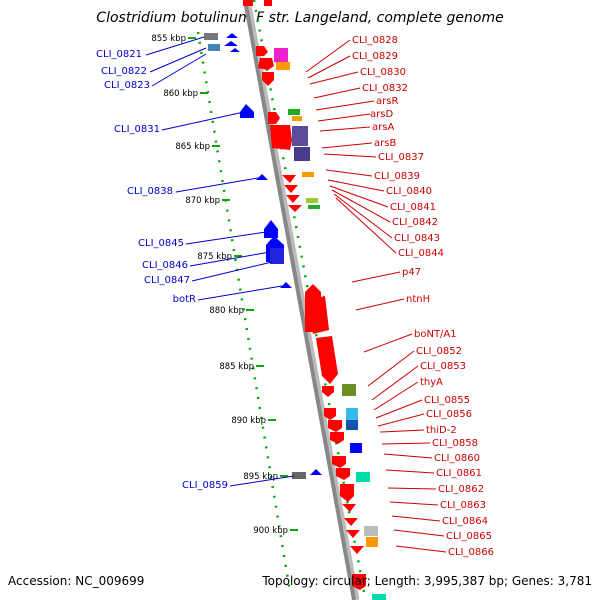  Describe the element at coordinates (371, 531) in the screenshot. I see `feature-silver` at that location.